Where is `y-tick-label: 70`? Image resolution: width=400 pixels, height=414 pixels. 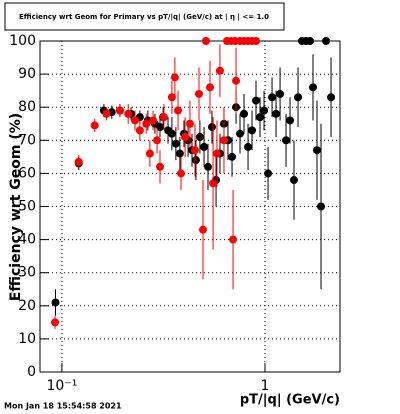 y-tick-label: 70 is located at coordinates (27, 140).